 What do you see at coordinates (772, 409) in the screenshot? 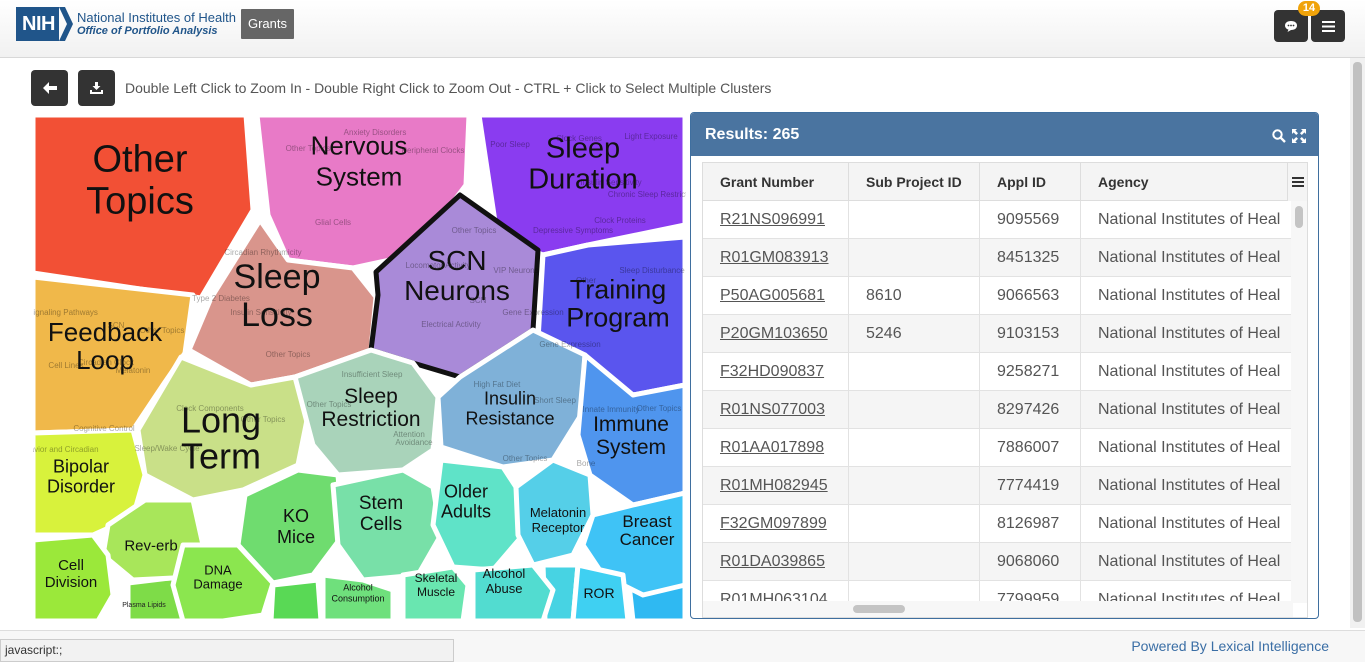
I see `grant-number-link: R01NS077003` at bounding box center [772, 409].